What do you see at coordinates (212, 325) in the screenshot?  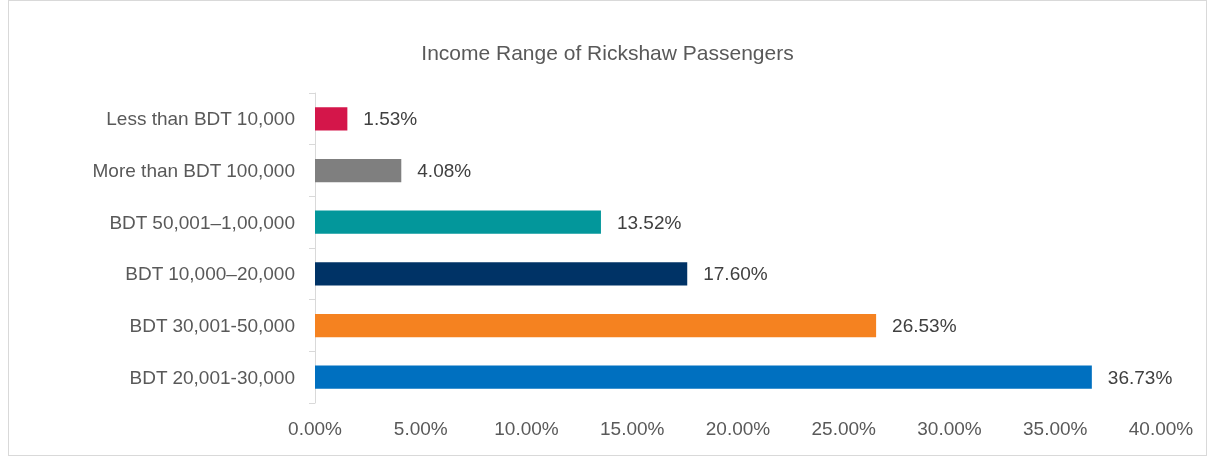 I see `y-tick-label: BDT 30,001-50,000` at bounding box center [212, 325].